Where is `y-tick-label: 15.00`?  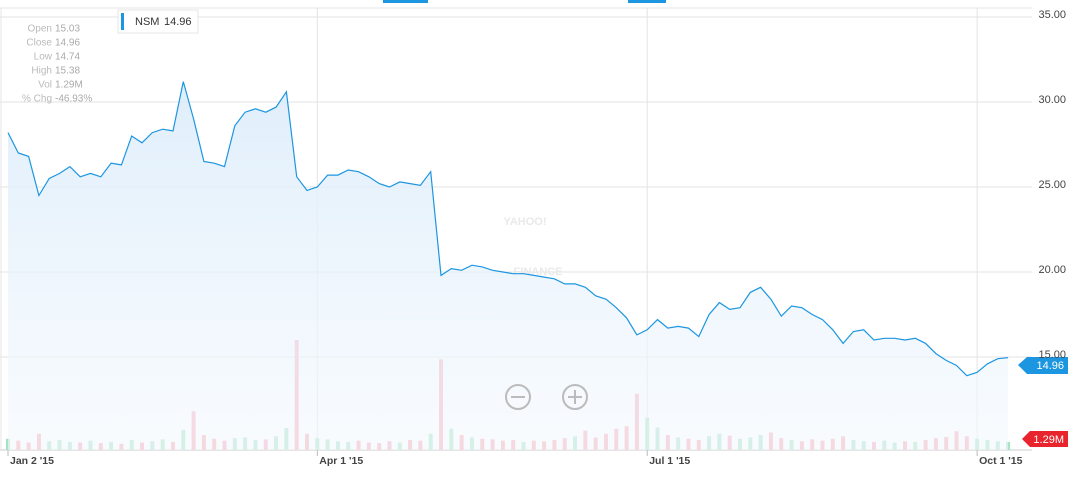 y-tick-label: 15.00 is located at coordinates (1052, 355).